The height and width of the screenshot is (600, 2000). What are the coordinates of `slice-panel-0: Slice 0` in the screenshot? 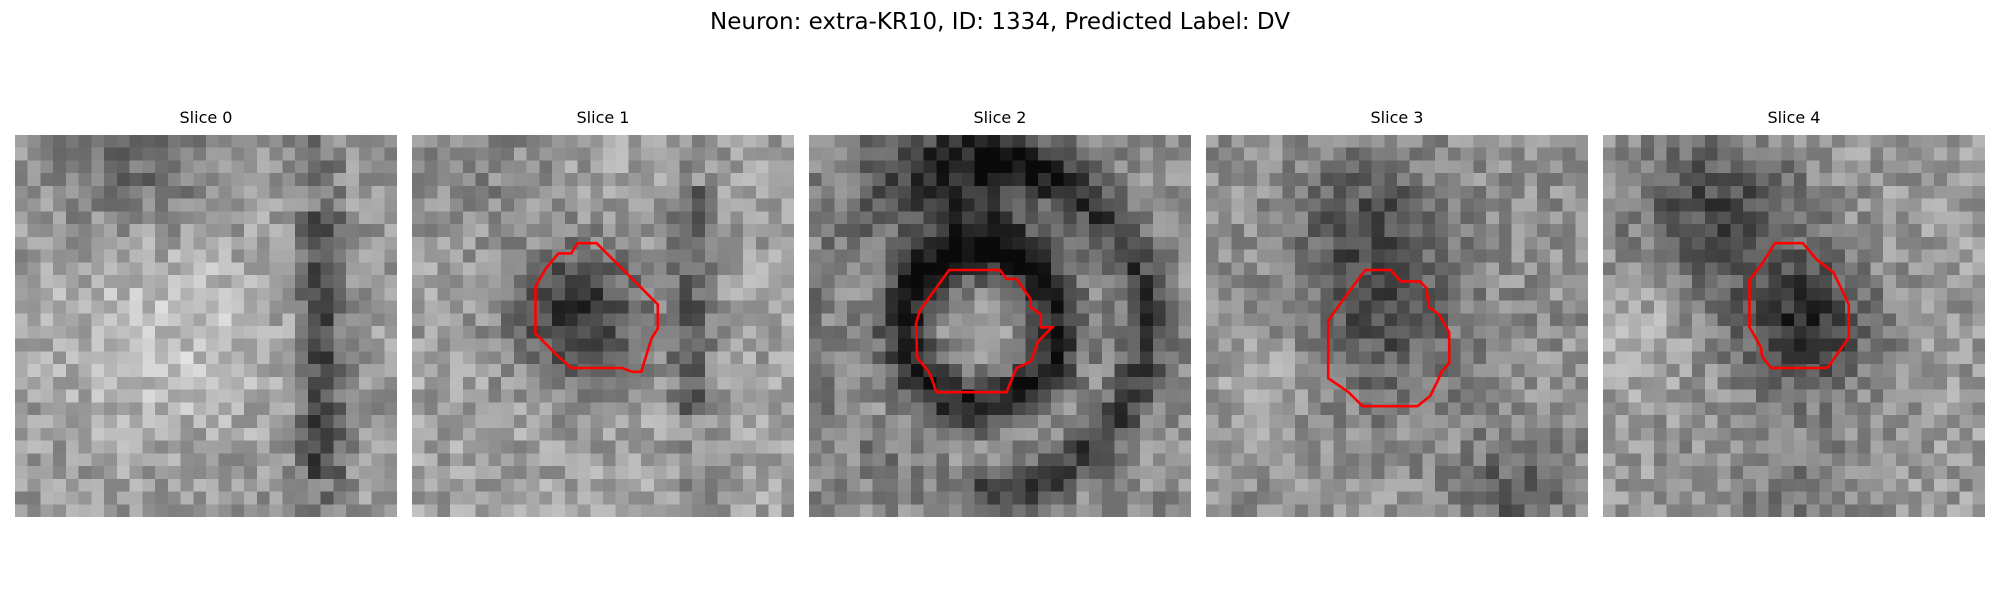 It's located at (206, 312).